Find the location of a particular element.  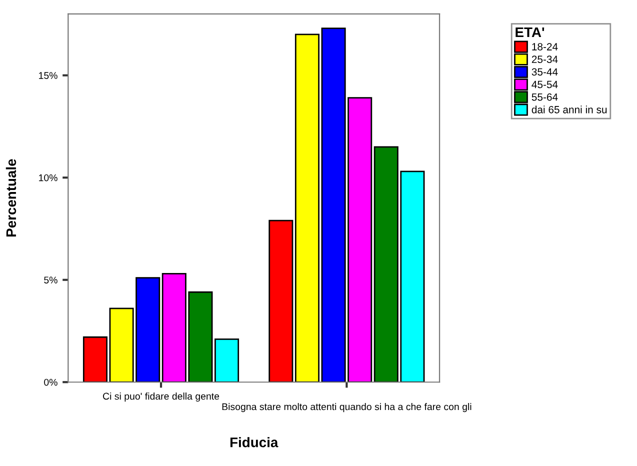

y-tick-label: 15% is located at coordinates (48, 75).